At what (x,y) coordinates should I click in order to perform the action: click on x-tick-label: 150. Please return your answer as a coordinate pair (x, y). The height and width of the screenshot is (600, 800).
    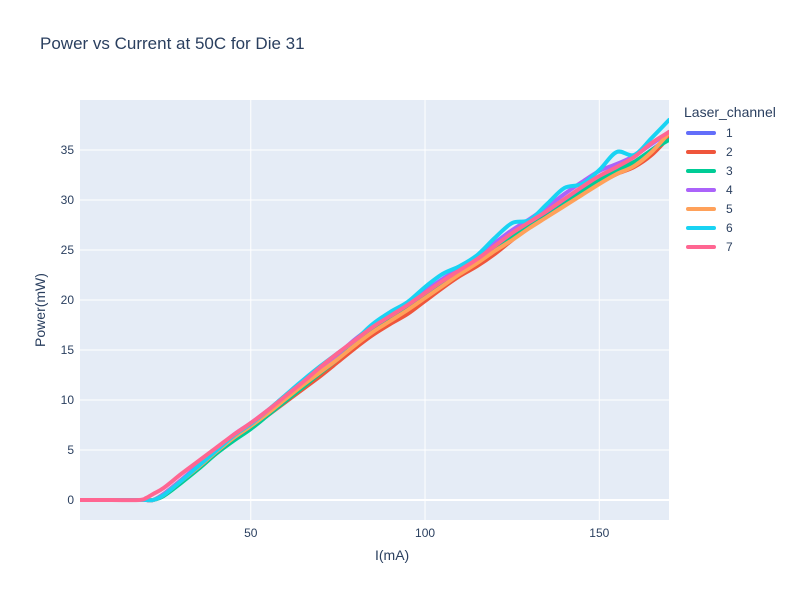
    Looking at the image, I should click on (599, 533).